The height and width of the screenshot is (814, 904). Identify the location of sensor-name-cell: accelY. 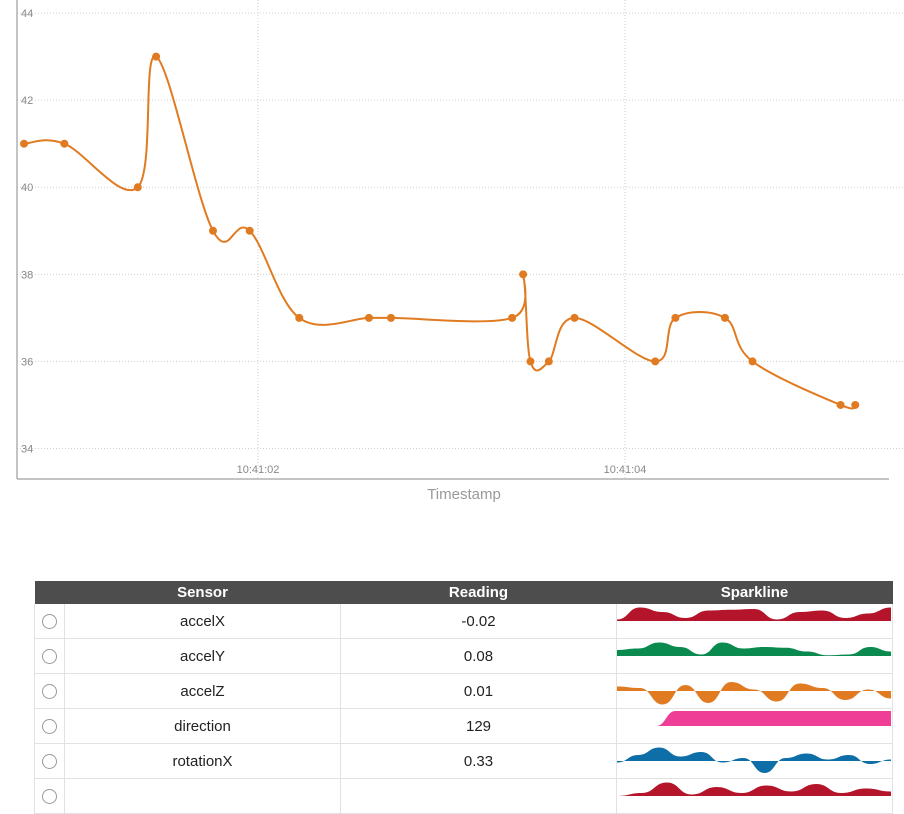
(202, 656).